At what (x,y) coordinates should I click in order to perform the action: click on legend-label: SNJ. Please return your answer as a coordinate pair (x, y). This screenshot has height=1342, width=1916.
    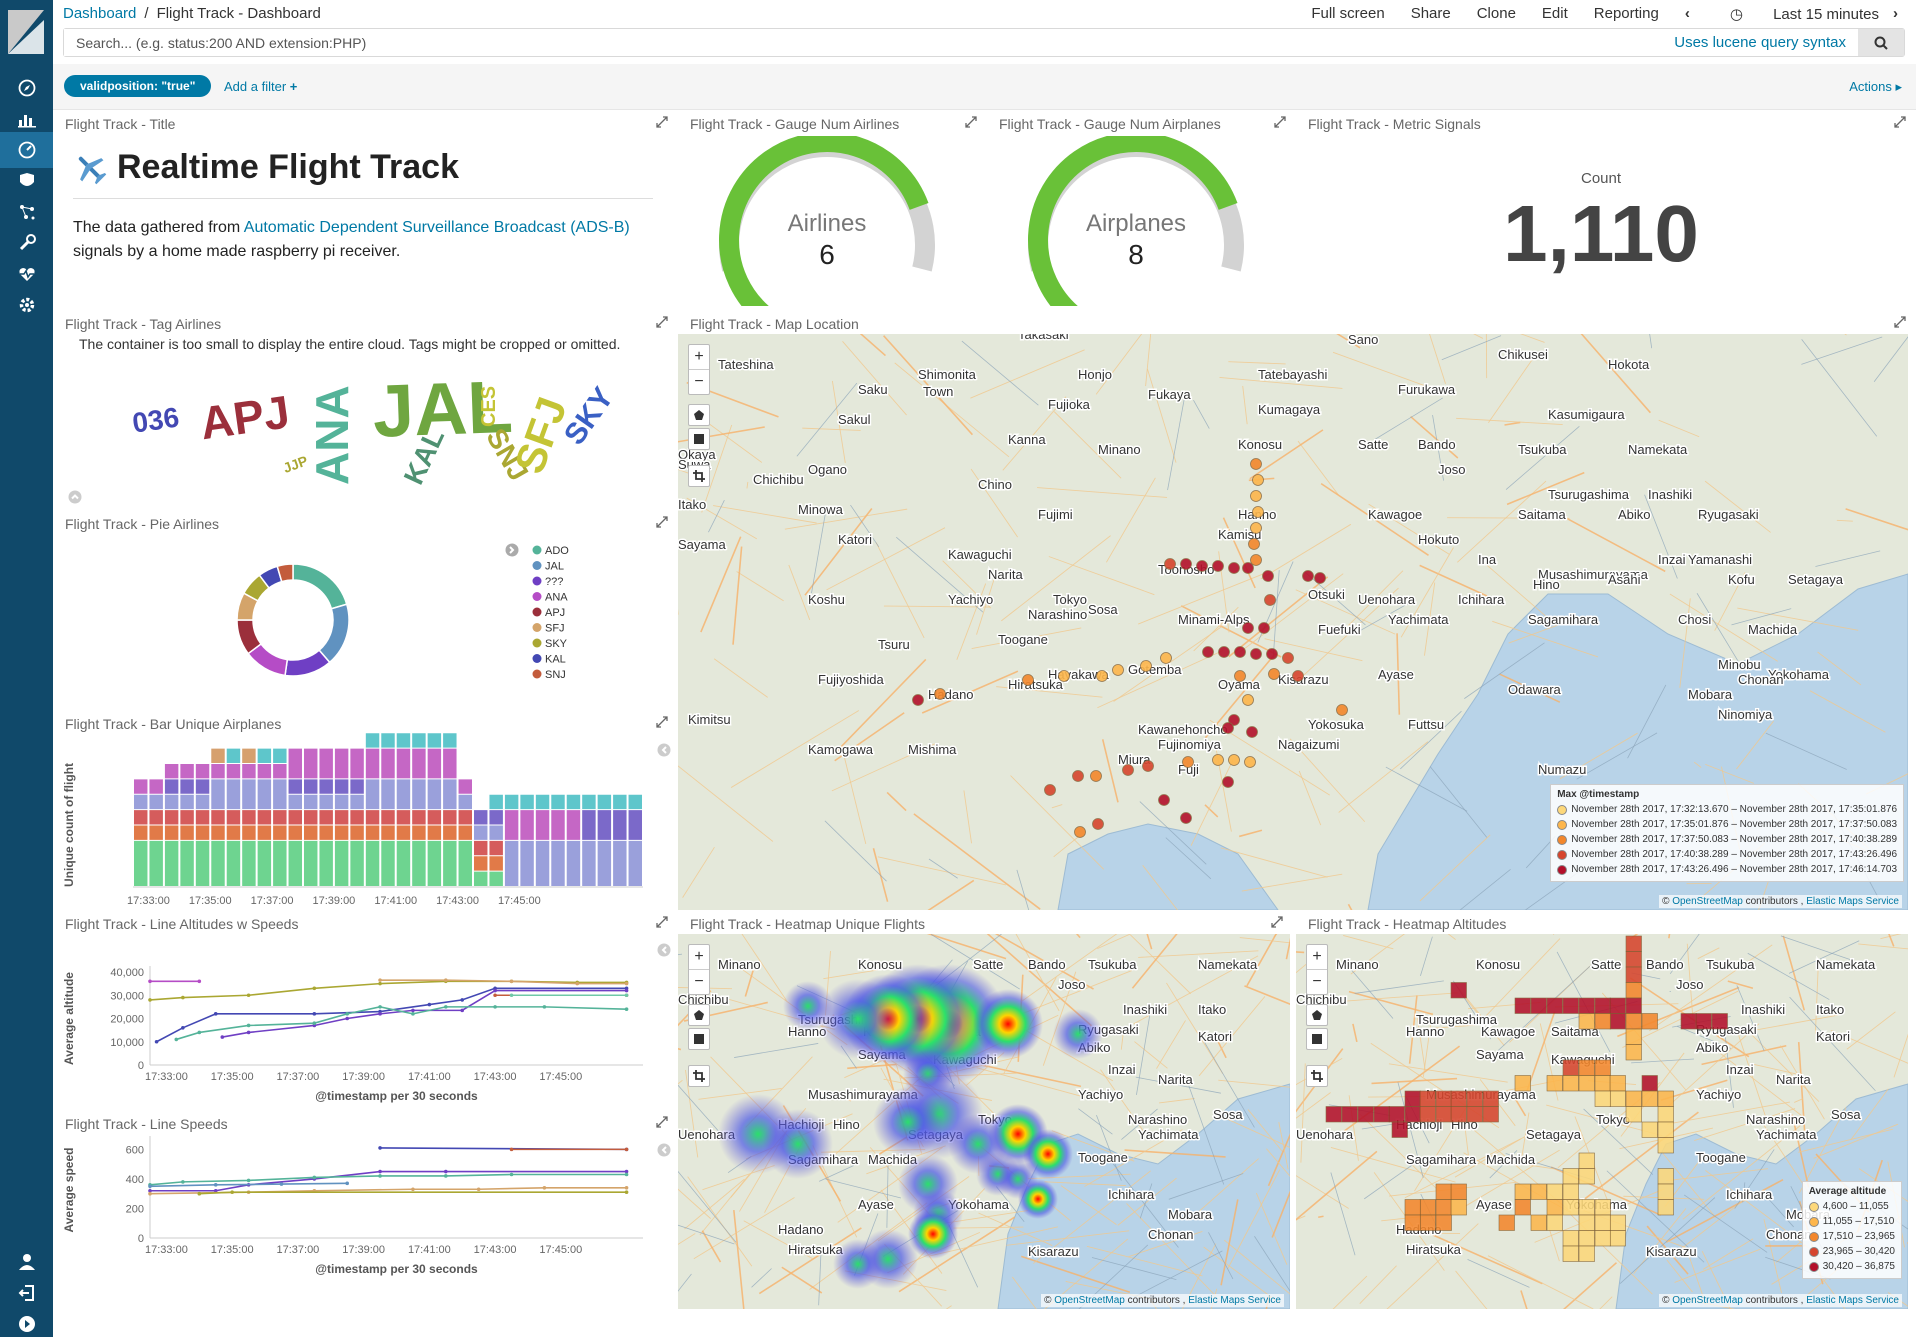
    Looking at the image, I should click on (555, 675).